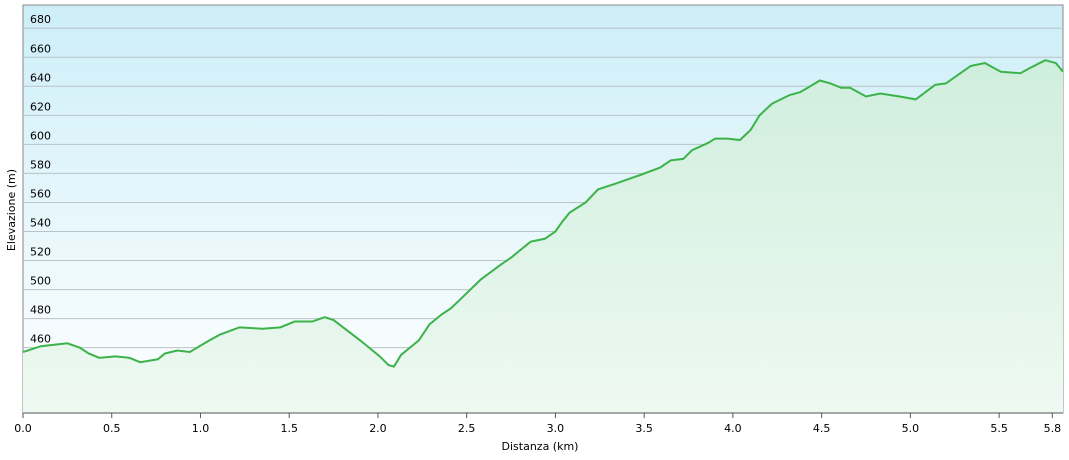 This screenshot has width=1069, height=460. What do you see at coordinates (733, 428) in the screenshot?
I see `x-tick-label: 4.0` at bounding box center [733, 428].